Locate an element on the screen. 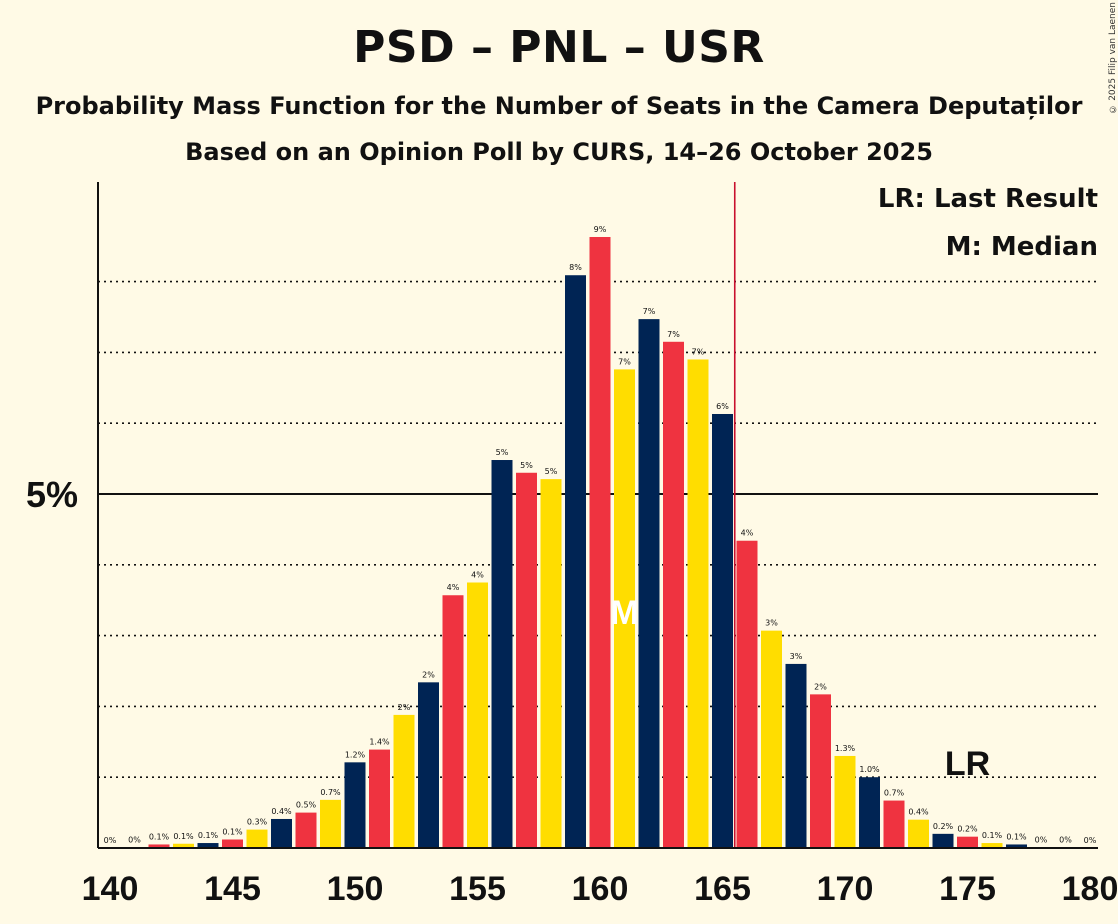 This screenshot has width=1118, height=924. last-result-marker: LR is located at coordinates (967, 764).